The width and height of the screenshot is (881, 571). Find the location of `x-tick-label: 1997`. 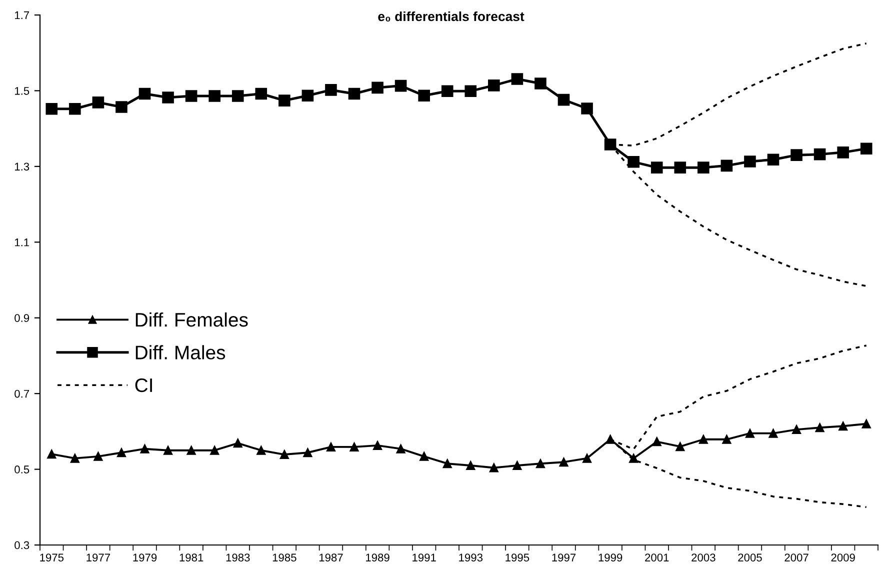

x-tick-label: 1997 is located at coordinates (564, 558).